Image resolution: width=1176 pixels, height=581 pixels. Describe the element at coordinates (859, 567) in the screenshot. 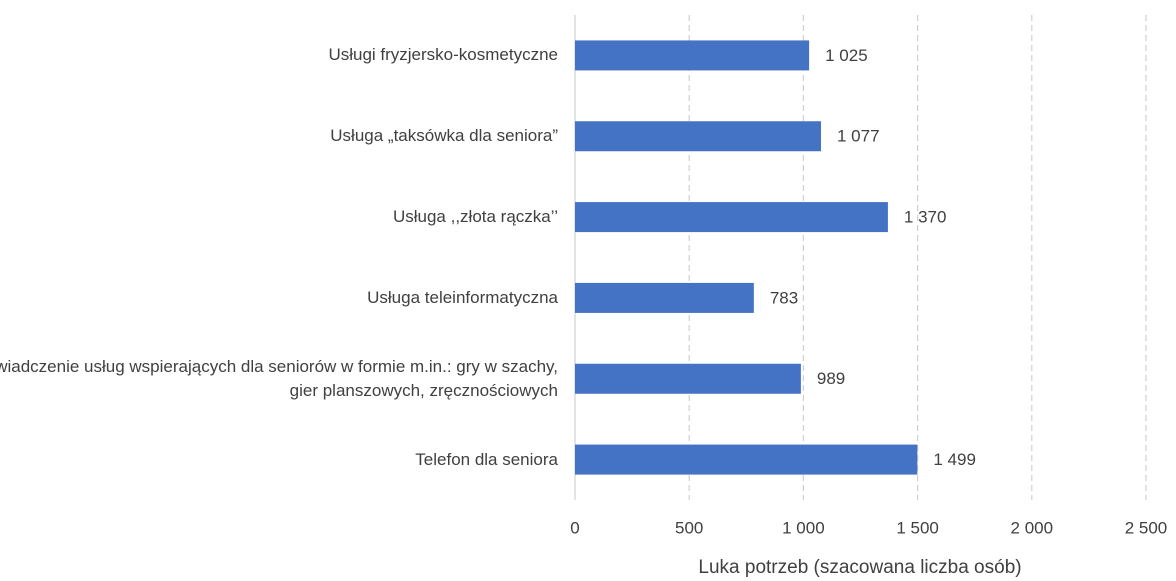

I see `x-axis-label: Luka potrzeb (szacowana liczba osób)` at that location.